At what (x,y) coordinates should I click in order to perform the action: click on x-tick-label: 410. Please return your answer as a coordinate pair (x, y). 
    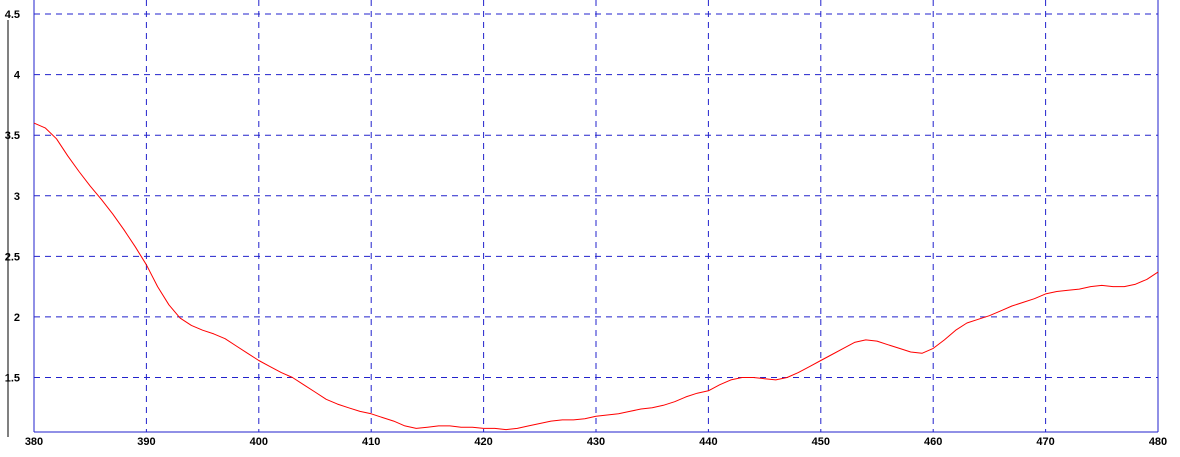
    Looking at the image, I should click on (371, 442).